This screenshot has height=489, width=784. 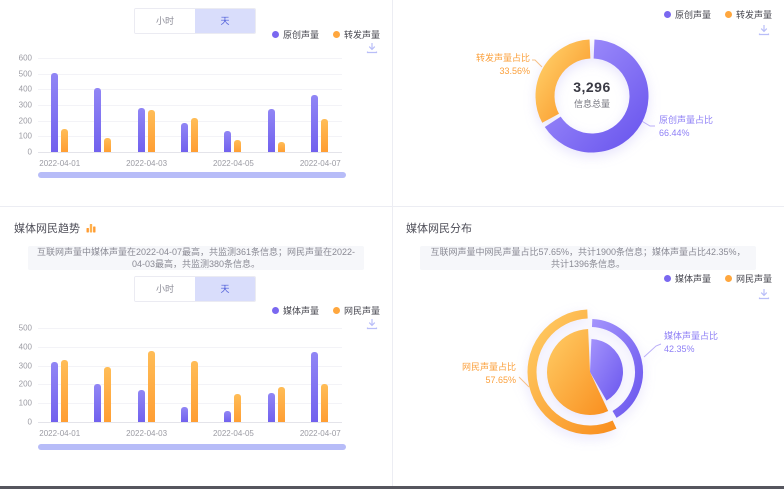 I want to click on y-tick-label: 100, so click(x=25, y=403).